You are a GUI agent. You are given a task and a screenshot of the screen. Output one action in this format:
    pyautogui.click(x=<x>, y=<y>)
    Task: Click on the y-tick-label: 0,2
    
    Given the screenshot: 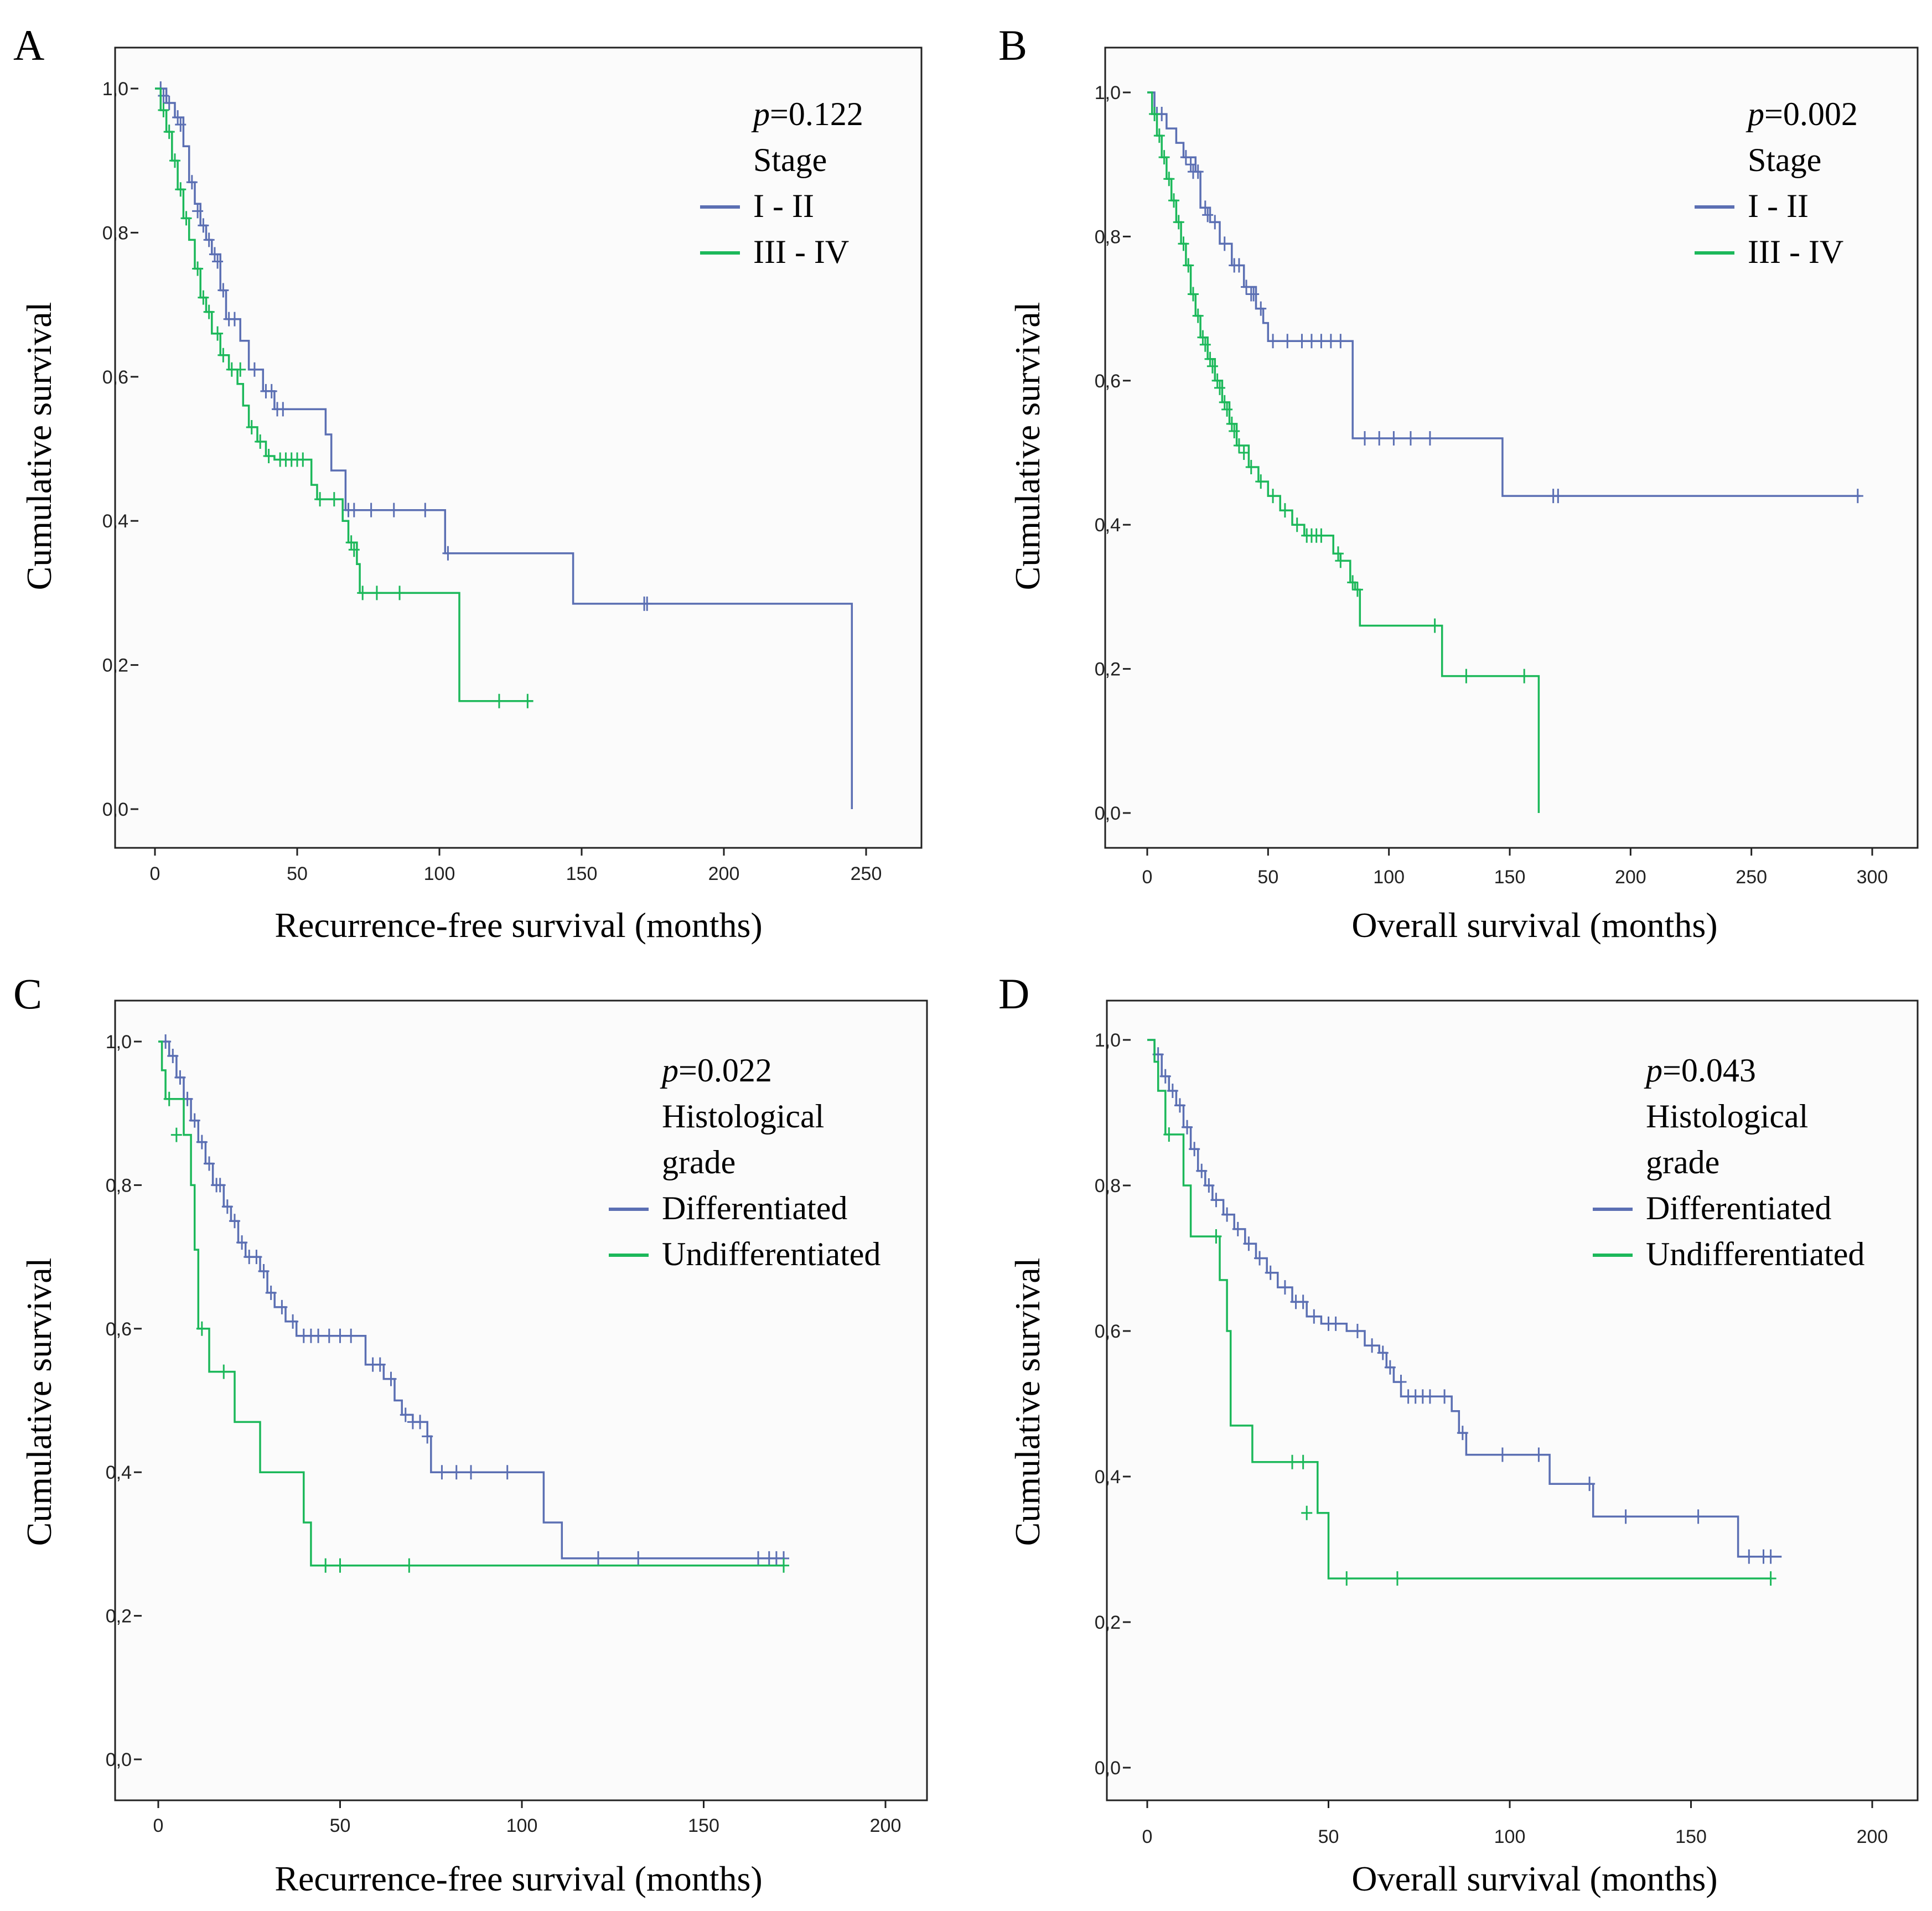 What is the action you would take?
    pyautogui.click(x=119, y=1616)
    